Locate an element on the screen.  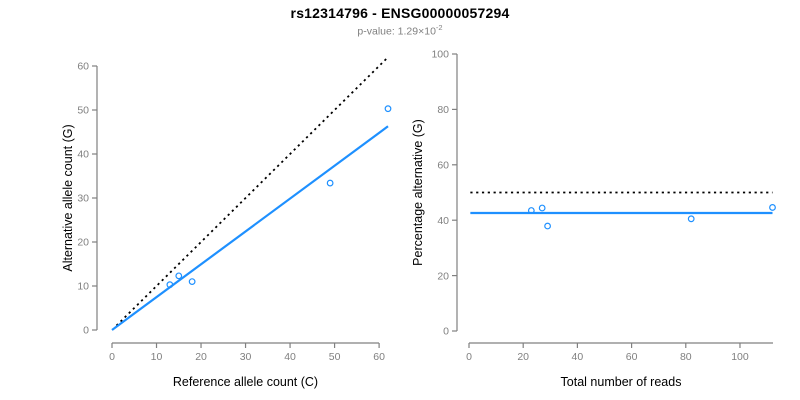
y-axis-title: Percentage alternative (G) is located at coordinates (418, 192).